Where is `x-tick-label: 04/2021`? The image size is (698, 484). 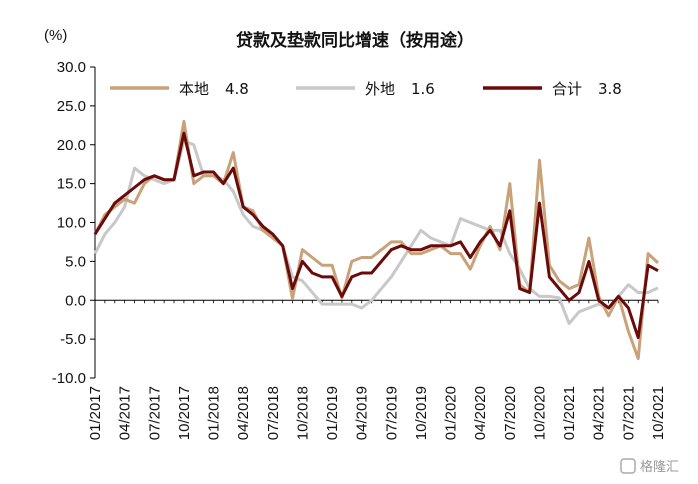
x-tick-label: 04/2021 is located at coordinates (599, 413).